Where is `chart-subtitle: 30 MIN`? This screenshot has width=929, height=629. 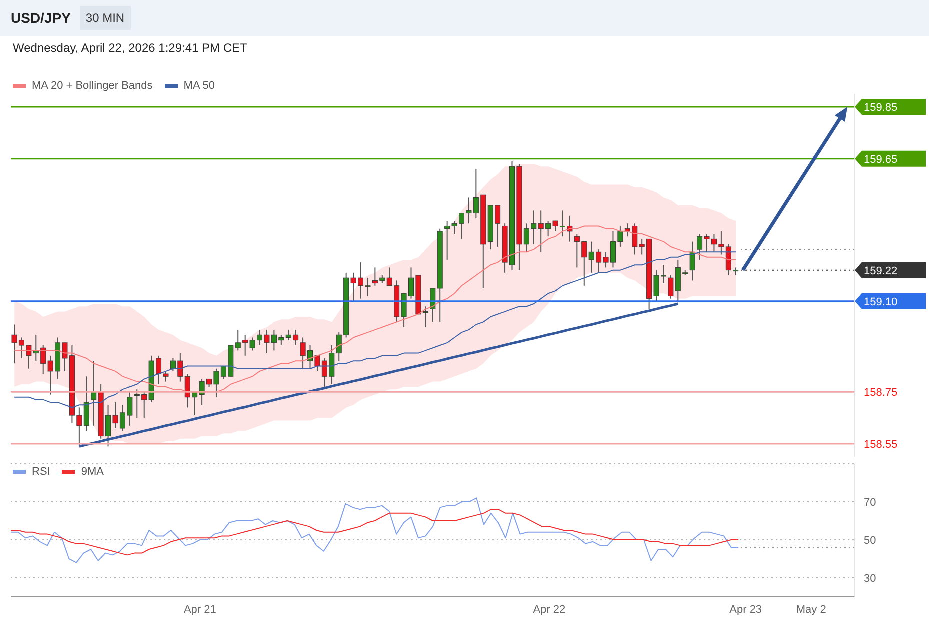
chart-subtitle: 30 MIN is located at coordinates (105, 18).